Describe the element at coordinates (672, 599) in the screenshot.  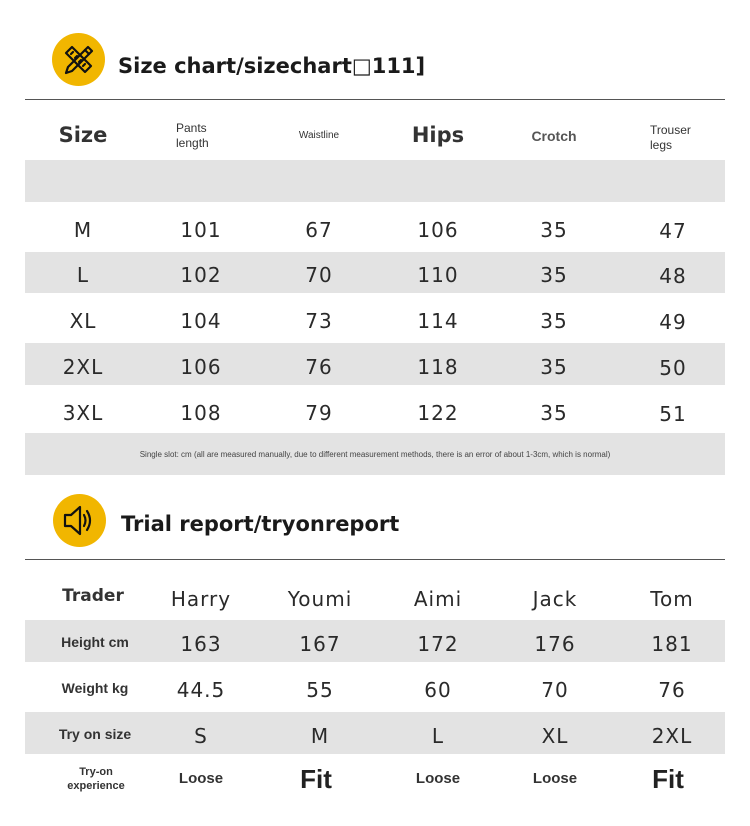
I see `person-name: Tom` at that location.